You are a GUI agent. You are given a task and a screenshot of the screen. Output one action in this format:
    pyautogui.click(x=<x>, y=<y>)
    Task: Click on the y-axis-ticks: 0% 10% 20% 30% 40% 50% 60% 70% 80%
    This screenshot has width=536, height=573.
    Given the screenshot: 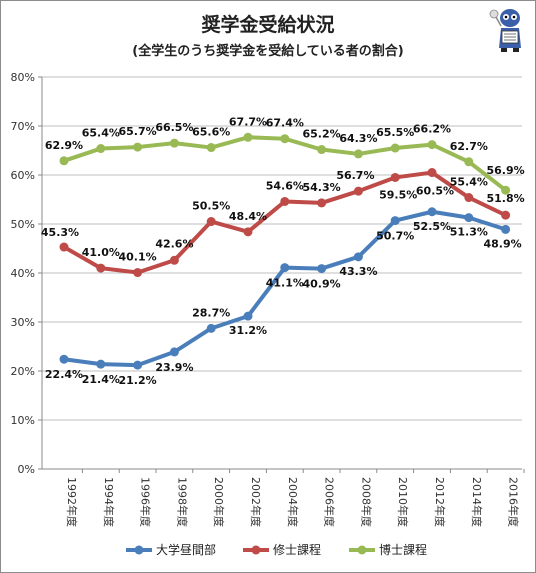 What is the action you would take?
    pyautogui.click(x=26, y=273)
    